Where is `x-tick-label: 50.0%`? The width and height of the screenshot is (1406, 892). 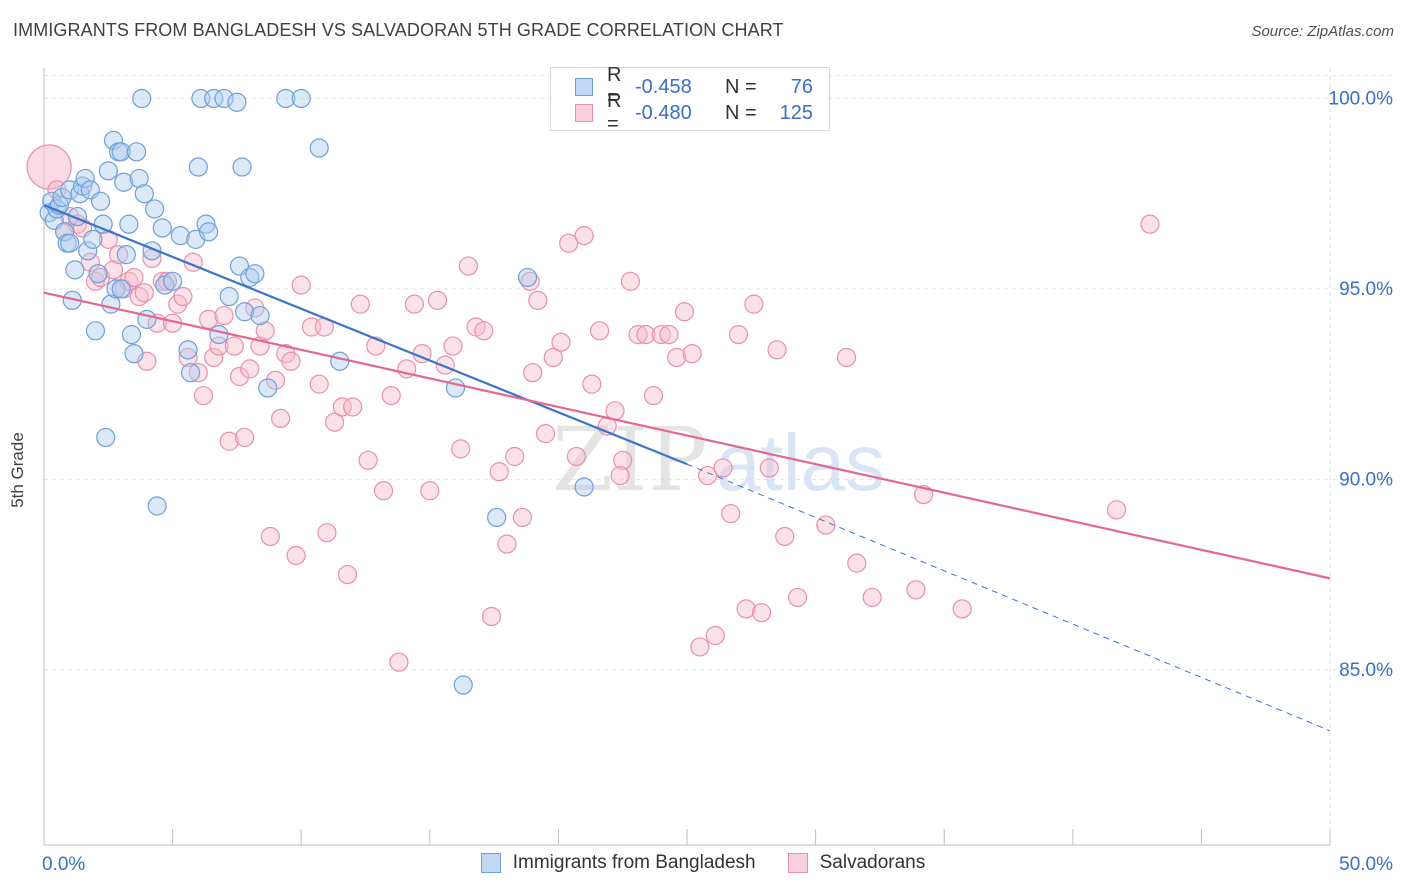 x-tick-label: 50.0% is located at coordinates (1366, 864).